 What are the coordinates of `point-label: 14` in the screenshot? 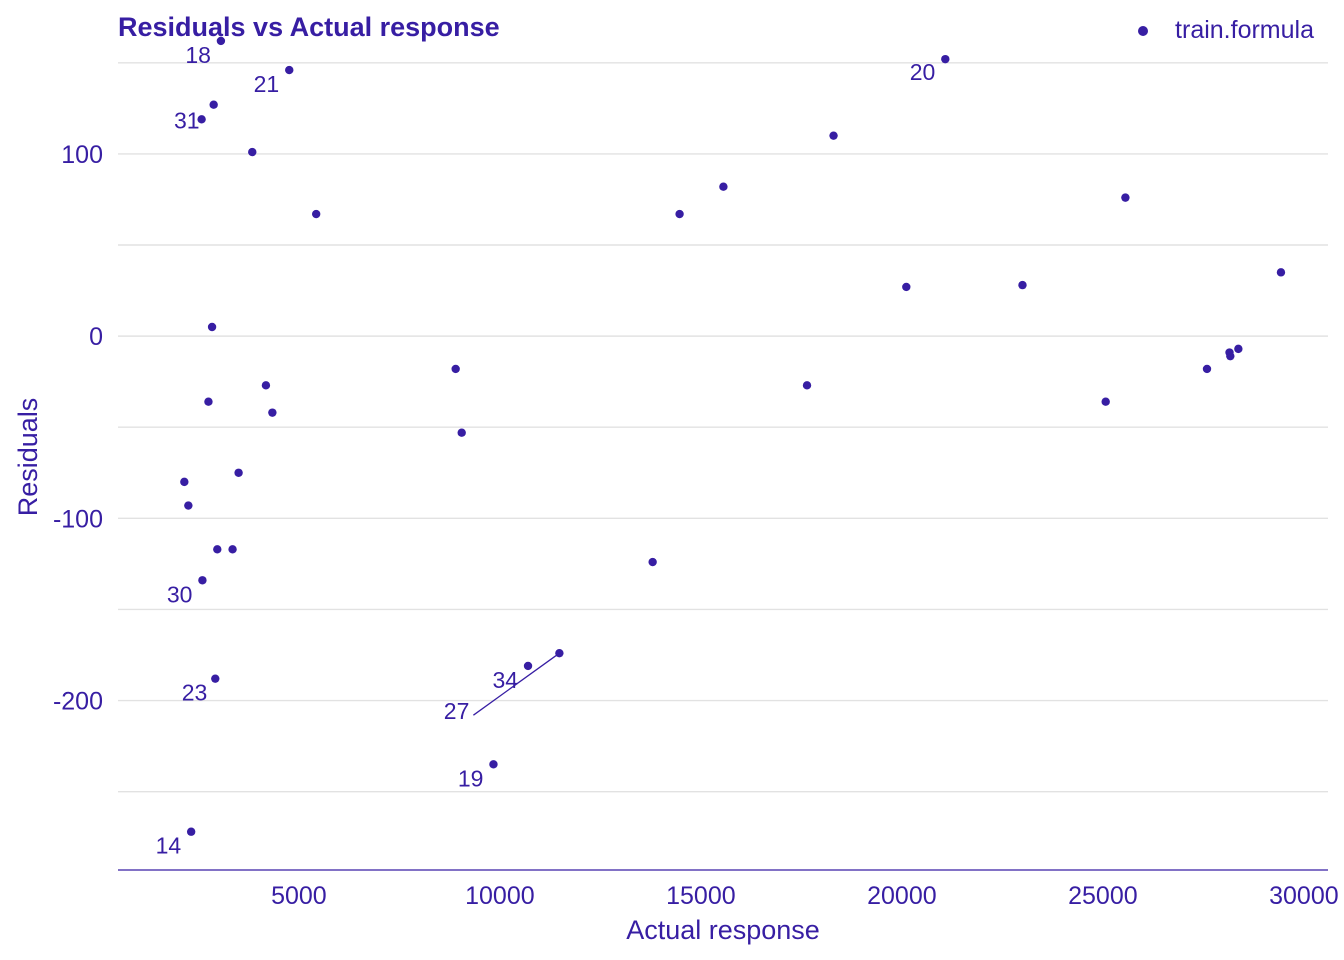 It's located at (169, 846).